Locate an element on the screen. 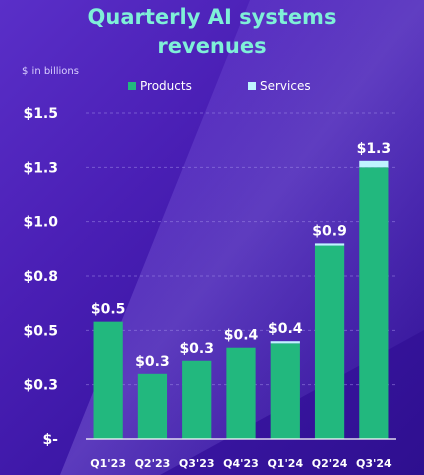 This screenshot has height=475, width=424. legend-label-products: Products is located at coordinates (166, 86).